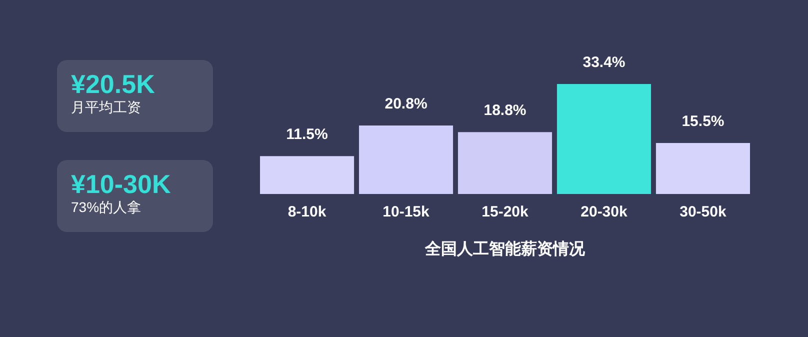 This screenshot has height=337, width=808. I want to click on data-label: 11.5%, so click(307, 135).